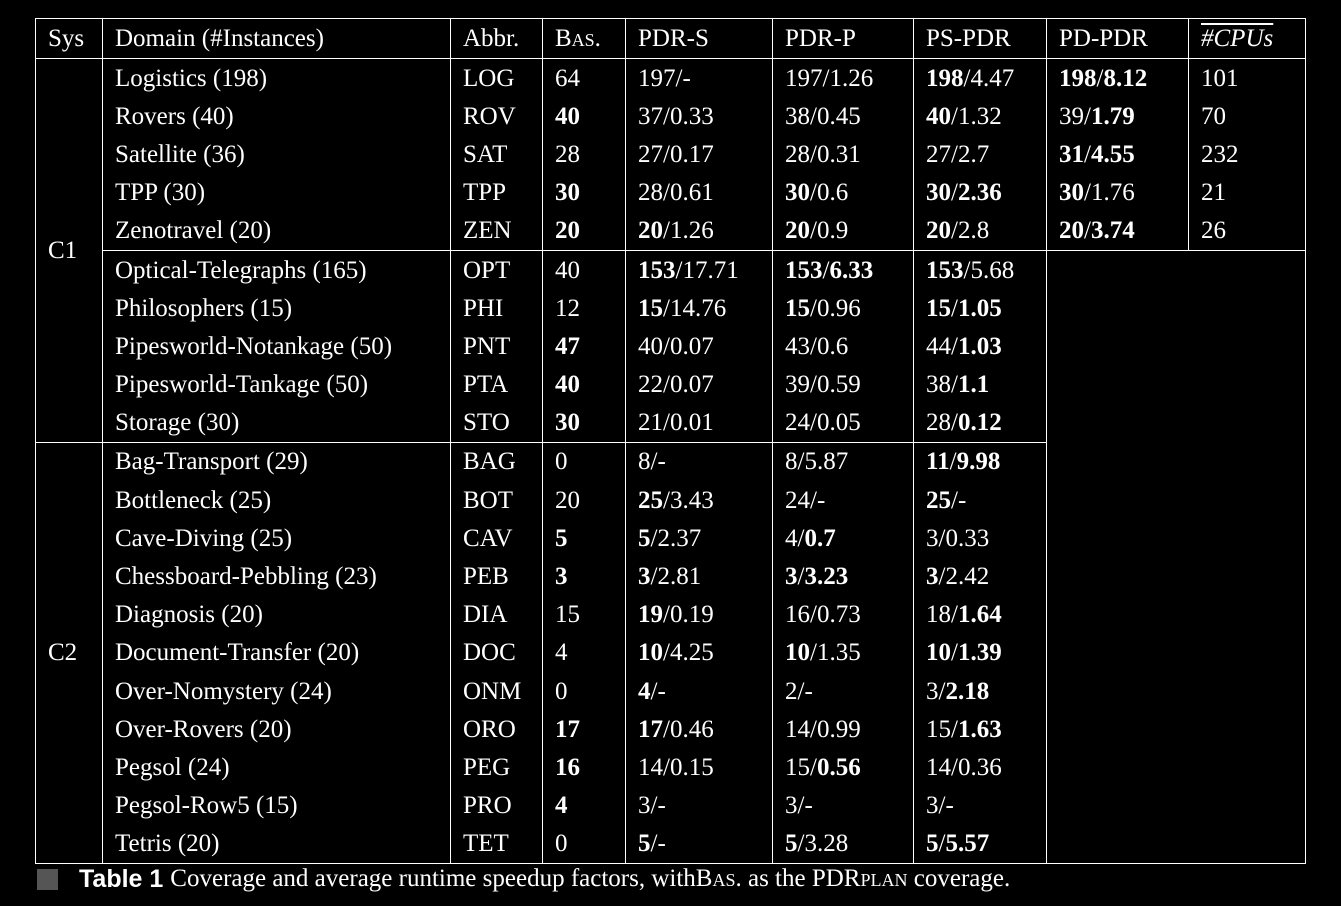 The image size is (1341, 906). What do you see at coordinates (276, 192) in the screenshot?
I see `domain-cell: TPP (30)` at bounding box center [276, 192].